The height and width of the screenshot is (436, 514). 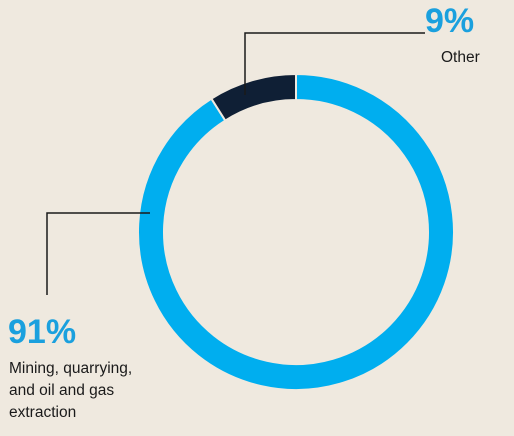 What do you see at coordinates (334, 63) in the screenshot?
I see `leader-line-other` at bounding box center [334, 63].